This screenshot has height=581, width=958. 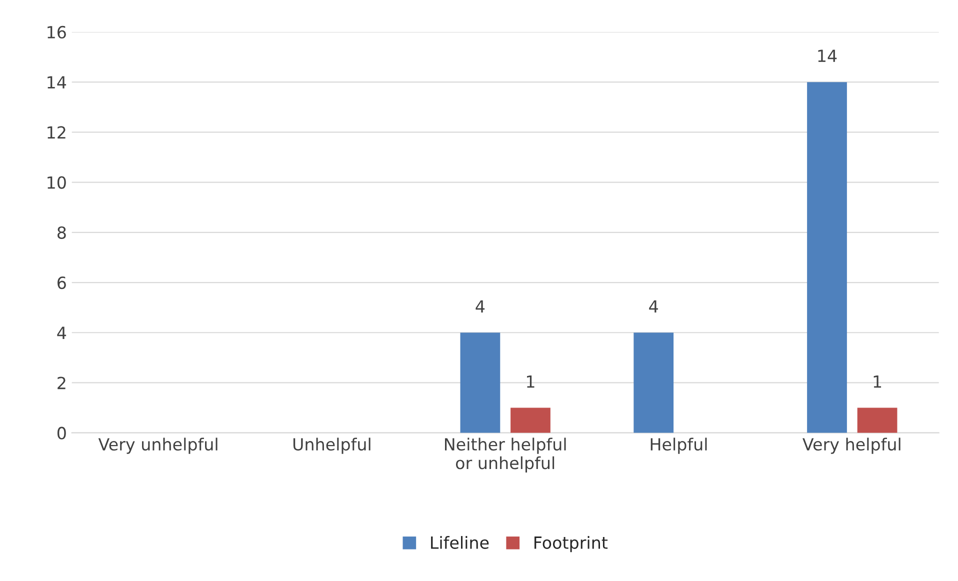 What do you see at coordinates (827, 56) in the screenshot?
I see `data-label: 14` at bounding box center [827, 56].